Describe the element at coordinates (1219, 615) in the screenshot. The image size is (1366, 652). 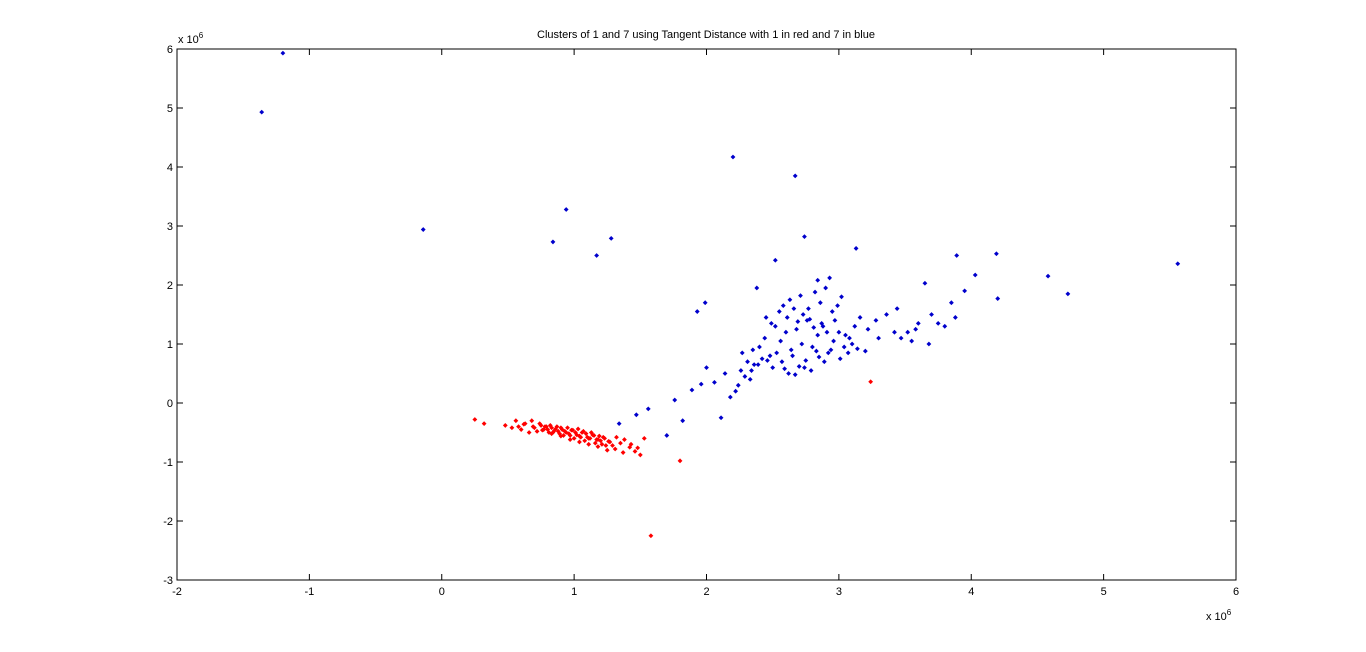
I see `axis-multiplier: x 106` at that location.